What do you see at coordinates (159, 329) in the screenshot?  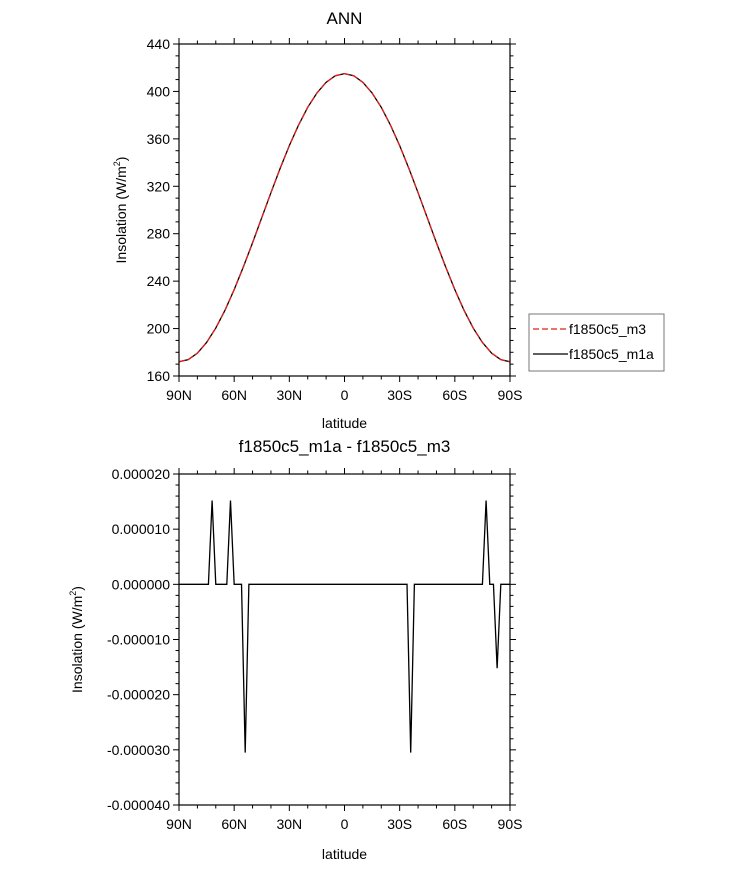 I see `y-tick-label: 200` at bounding box center [159, 329].